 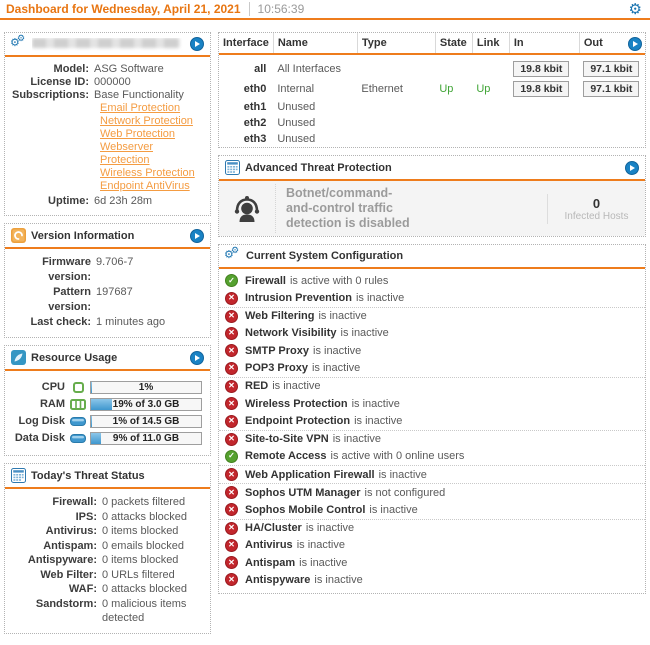 What do you see at coordinates (107, 560) in the screenshot?
I see `threat-row: Antispyware: 0 items blocked` at bounding box center [107, 560].